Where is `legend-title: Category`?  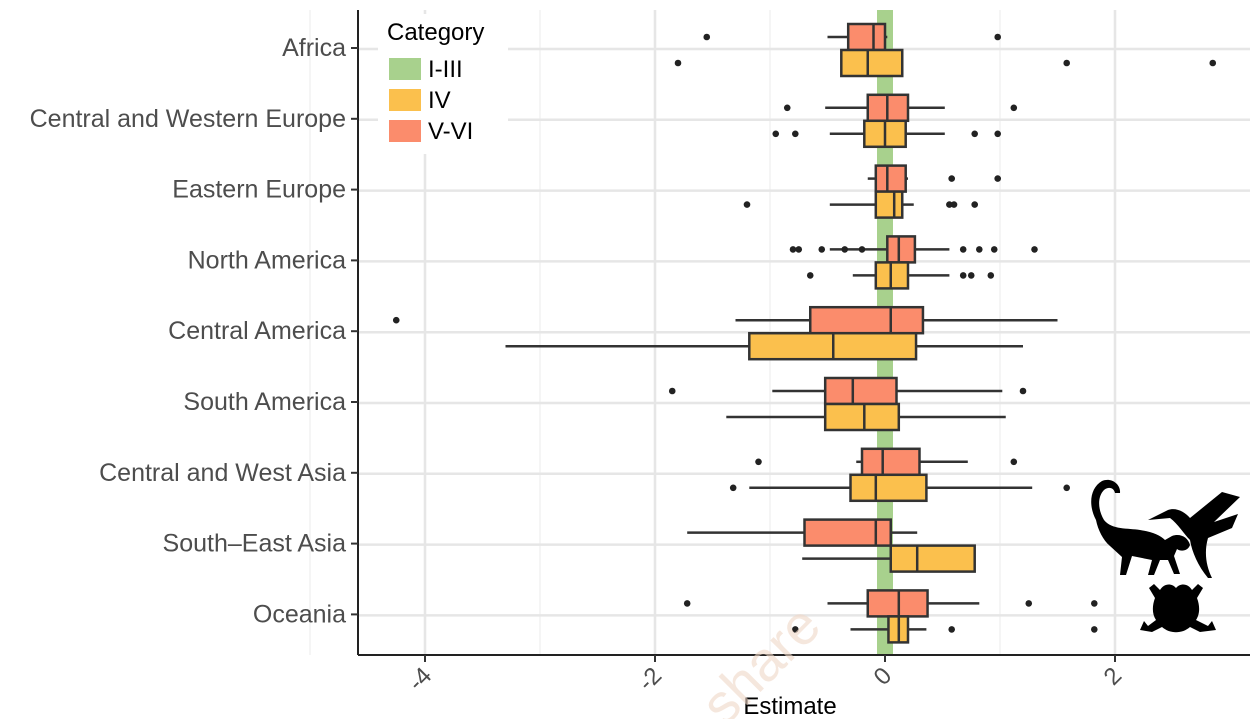
legend-title: Category is located at coordinates (435, 32).